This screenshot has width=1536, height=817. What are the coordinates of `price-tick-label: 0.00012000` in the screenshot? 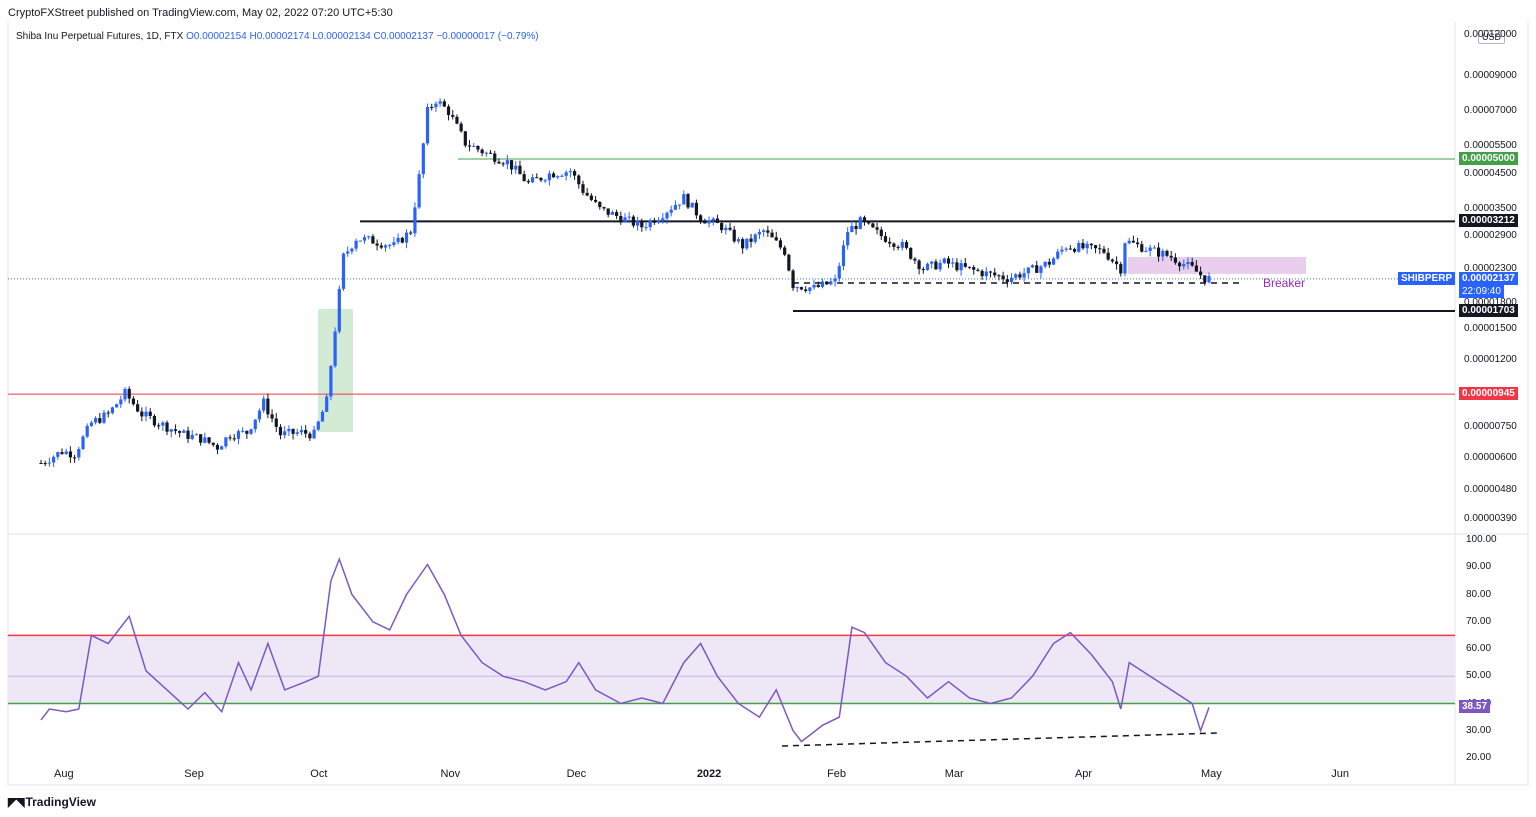 It's located at (1490, 35).